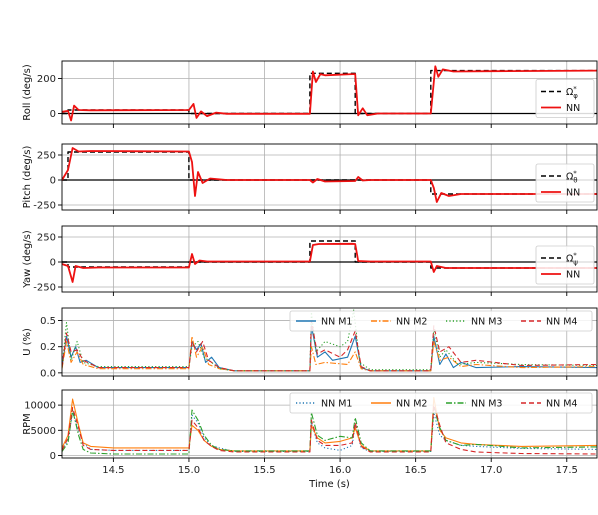 Image resolution: width=598 pixels, height=515 pixels. I want to click on y-tick-label: 0.2, so click(48, 347).